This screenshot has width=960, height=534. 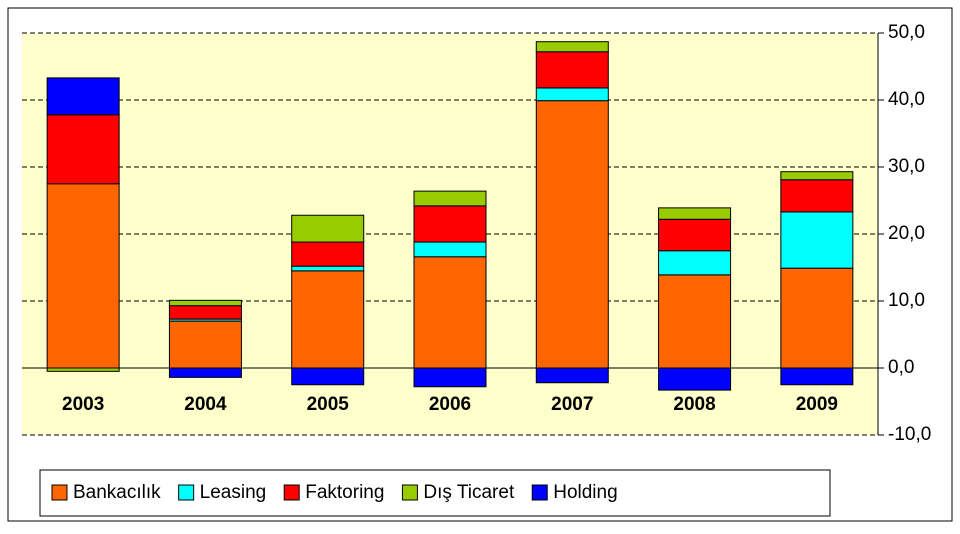 I want to click on x-tick-label: 2003, so click(x=83, y=404).